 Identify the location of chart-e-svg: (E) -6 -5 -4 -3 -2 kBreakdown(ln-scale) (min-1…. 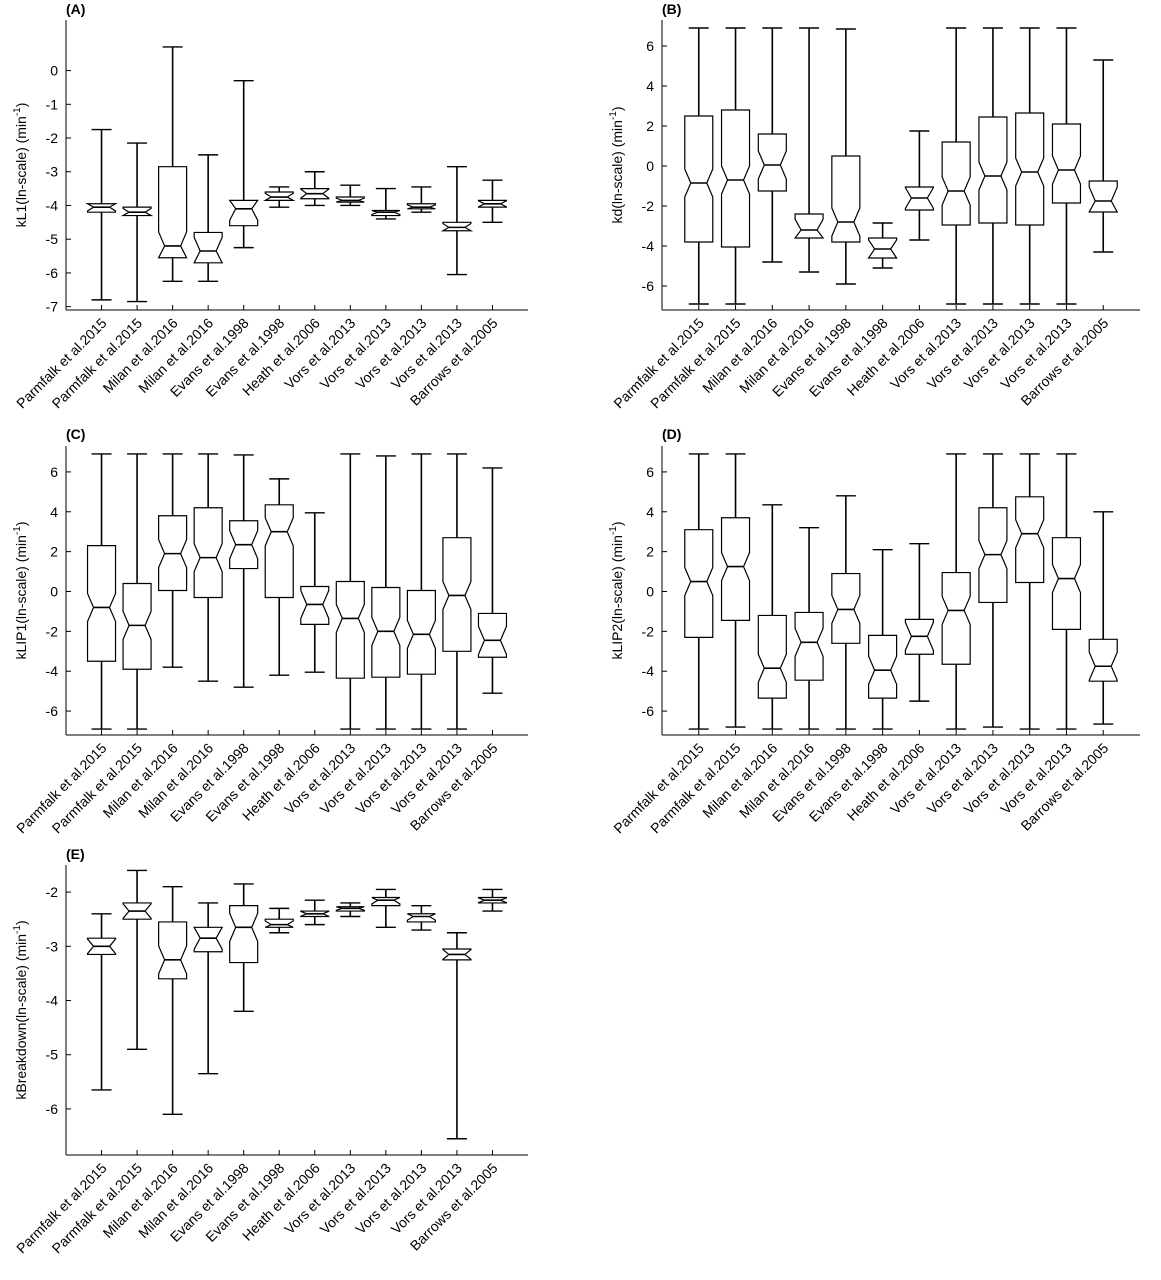
(270, 1051).